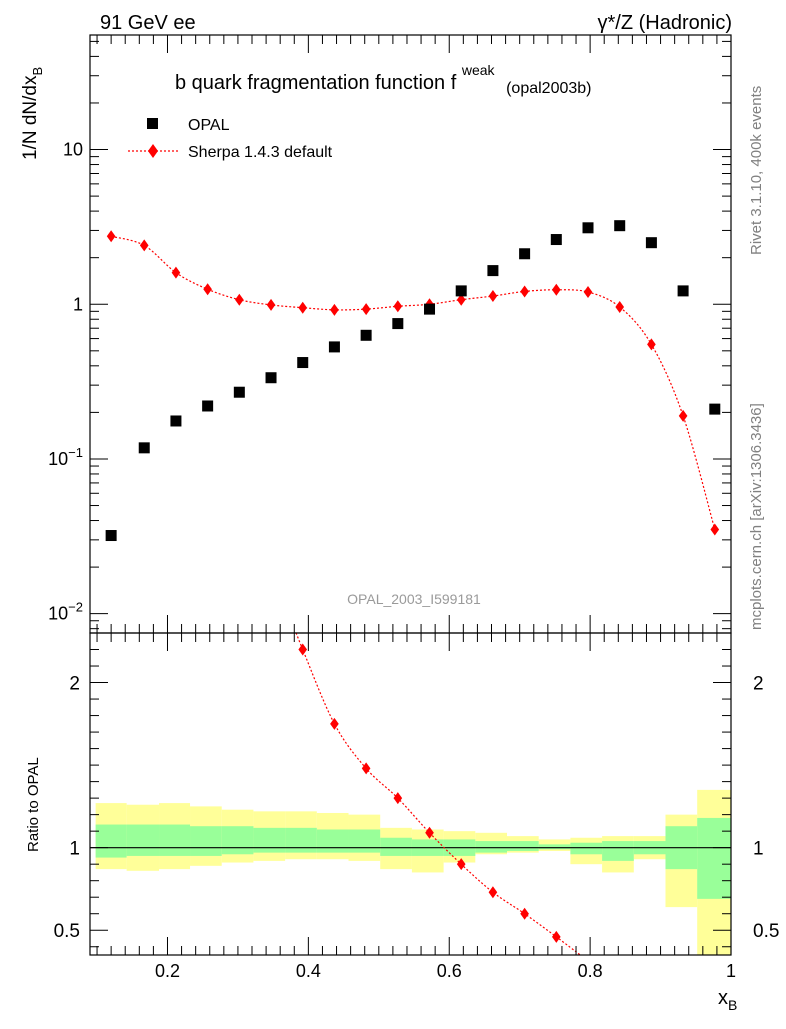 The width and height of the screenshot is (786, 1029). Describe the element at coordinates (75, 607) in the screenshot. I see `top-y-tick-exponent: −2` at that location.